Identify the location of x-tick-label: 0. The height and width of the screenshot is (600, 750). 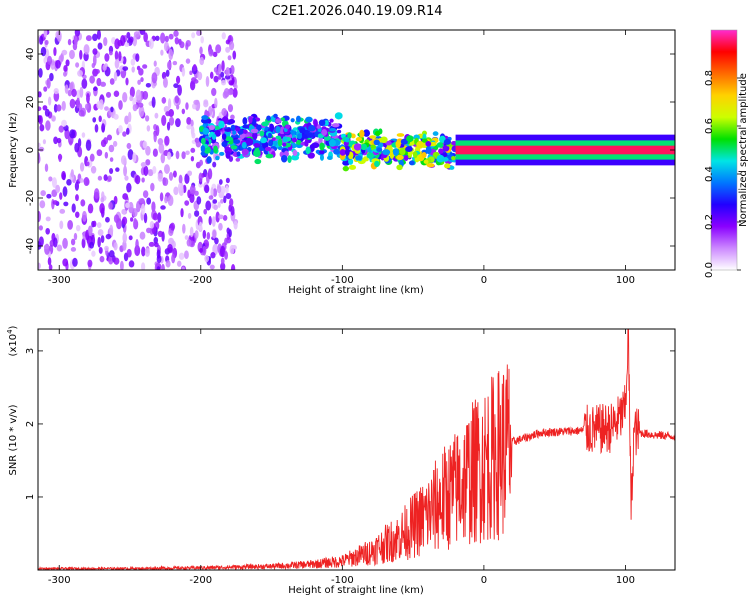
(484, 580).